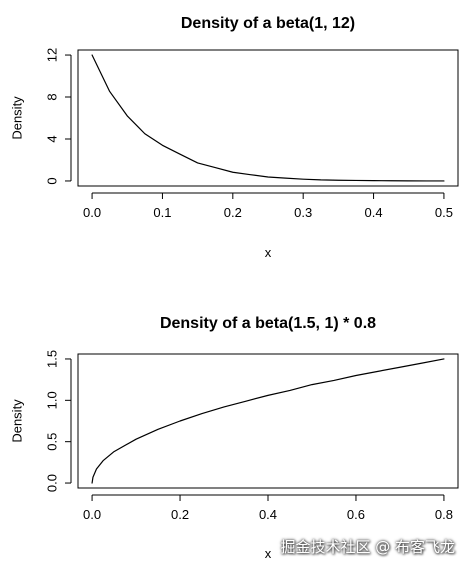  Describe the element at coordinates (303, 212) in the screenshot. I see `chart1-x-tick-label: 0.3` at that location.